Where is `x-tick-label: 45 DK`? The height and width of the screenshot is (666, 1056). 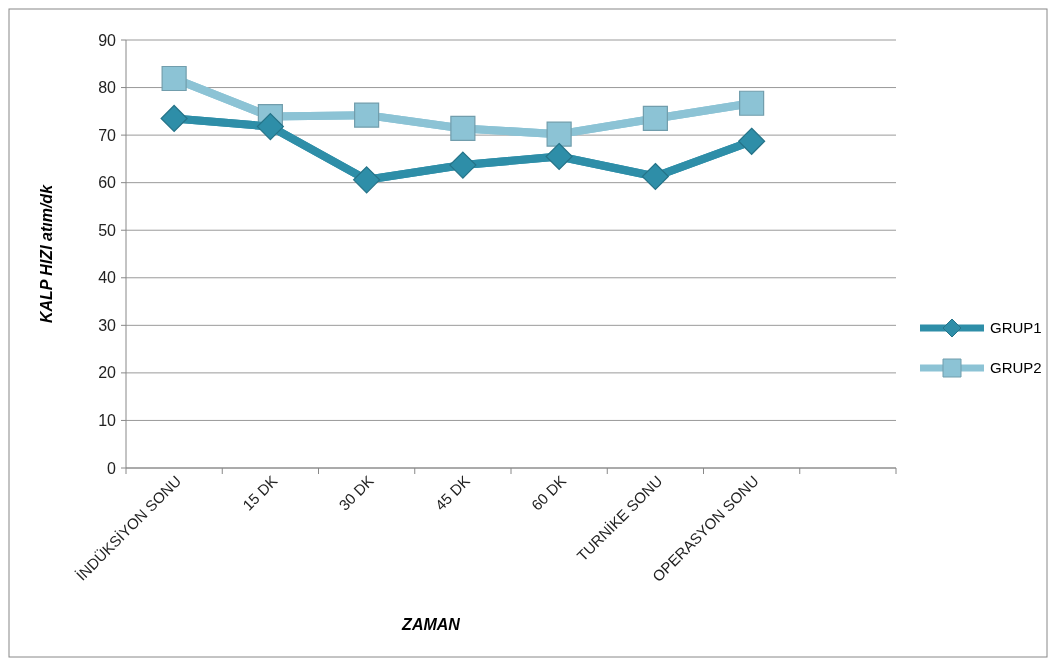
x-tick-label: 45 DK is located at coordinates (452, 493).